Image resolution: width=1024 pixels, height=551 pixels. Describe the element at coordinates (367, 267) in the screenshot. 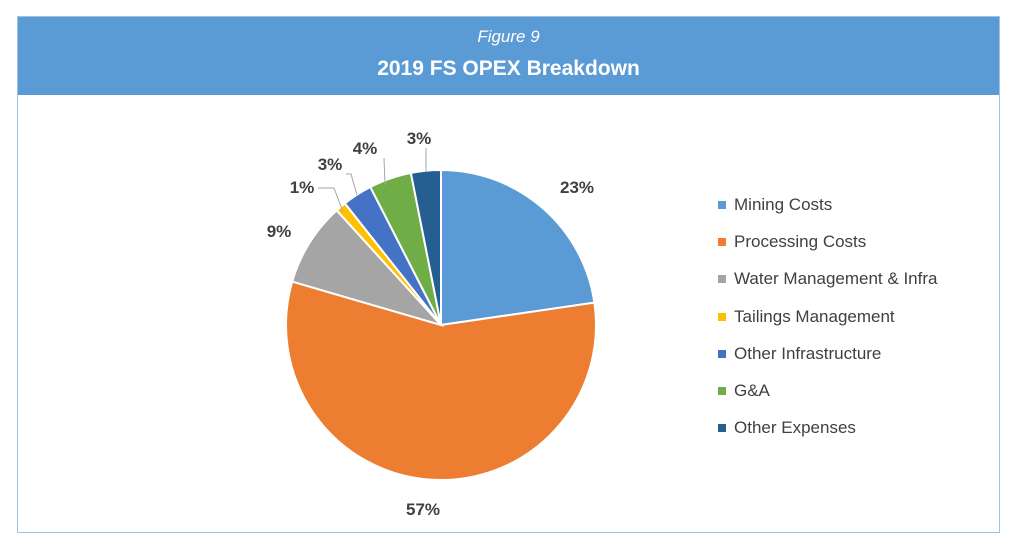

I see `slice-water-management-and-infra` at that location.